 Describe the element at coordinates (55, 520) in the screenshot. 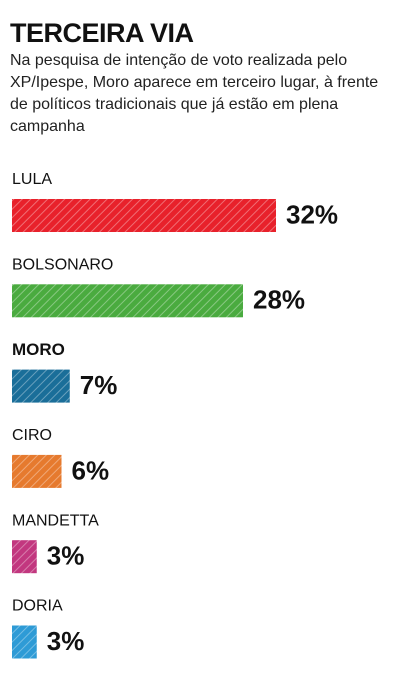

I see `category-label: MANDETTA` at that location.